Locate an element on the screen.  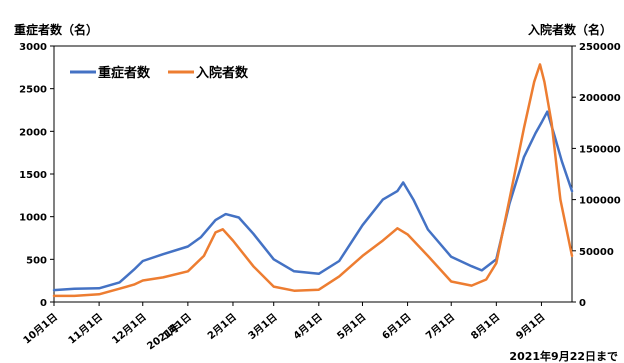
legend-label-series-0: 重症者数 is located at coordinates (124, 73).